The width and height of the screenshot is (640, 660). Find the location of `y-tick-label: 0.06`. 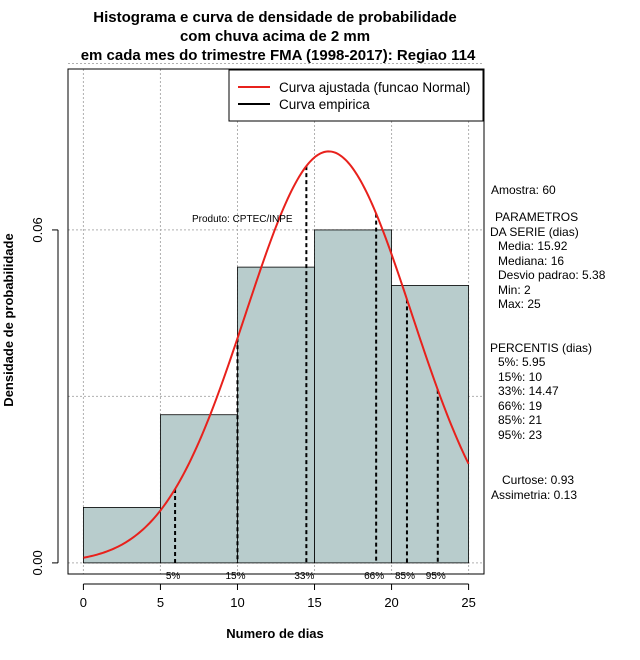

y-tick-label: 0.06 is located at coordinates (37, 229).